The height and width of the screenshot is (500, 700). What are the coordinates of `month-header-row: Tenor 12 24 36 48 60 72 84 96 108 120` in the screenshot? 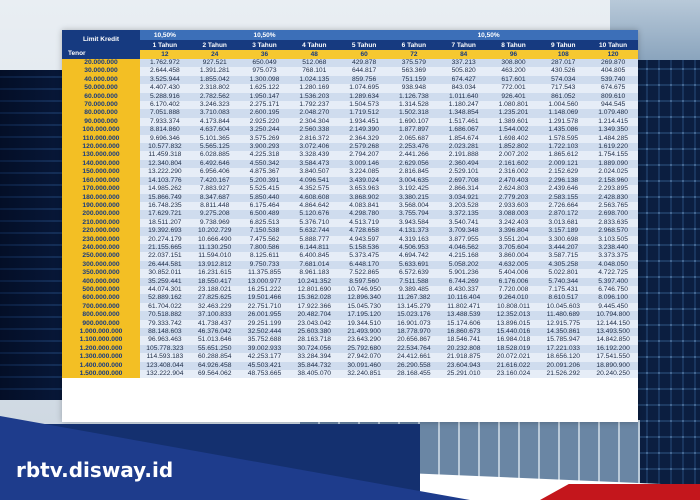 It's located at (350, 54).